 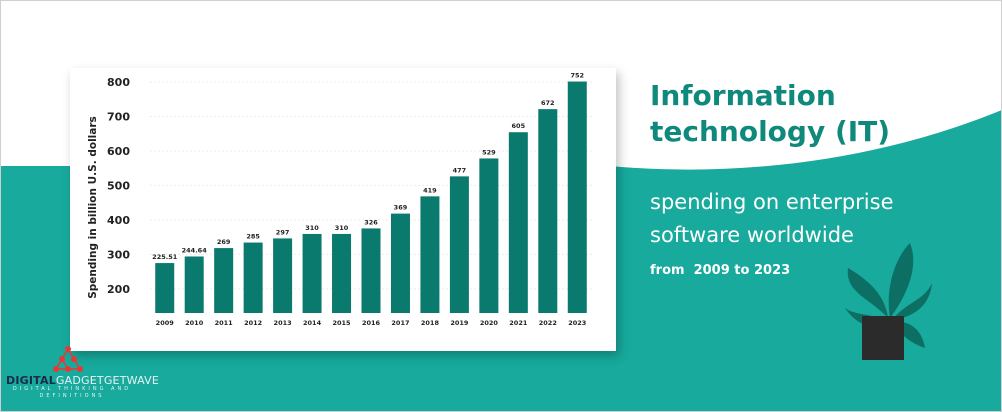 I want to click on x-tick-label: 2011, so click(x=224, y=323).